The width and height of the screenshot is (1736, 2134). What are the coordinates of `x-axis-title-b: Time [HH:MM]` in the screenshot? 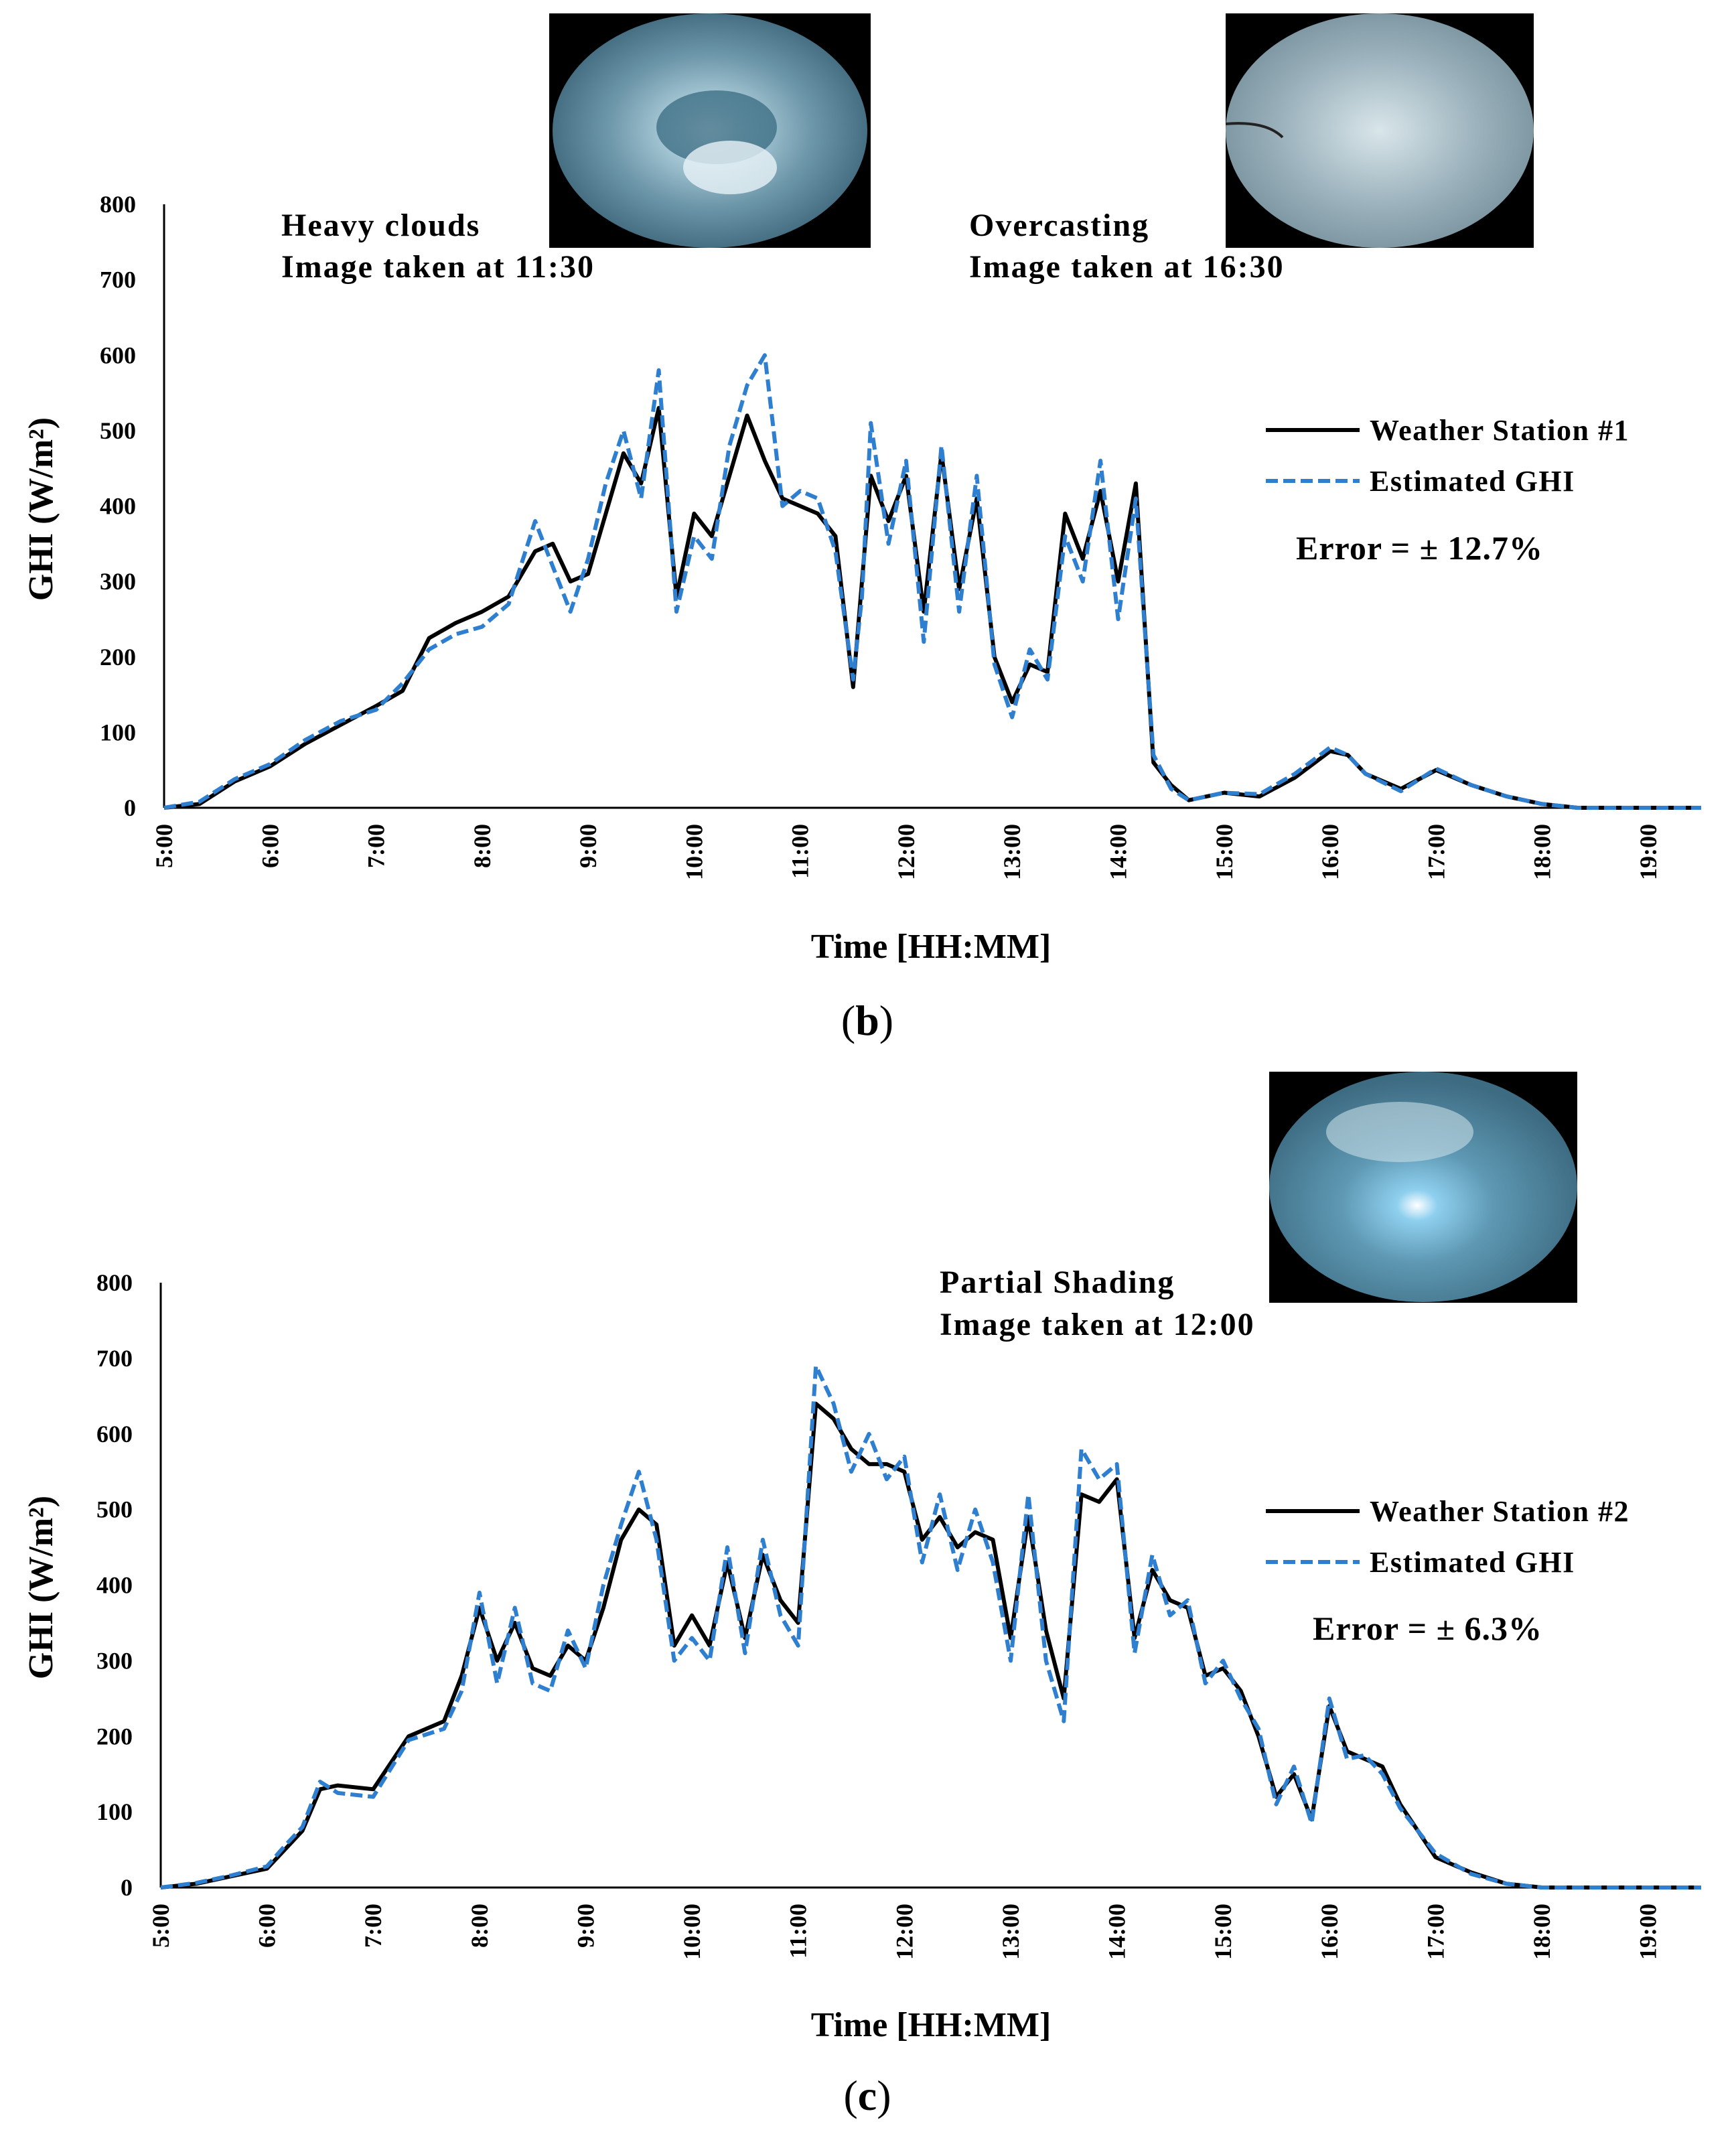 It's located at (931, 947).